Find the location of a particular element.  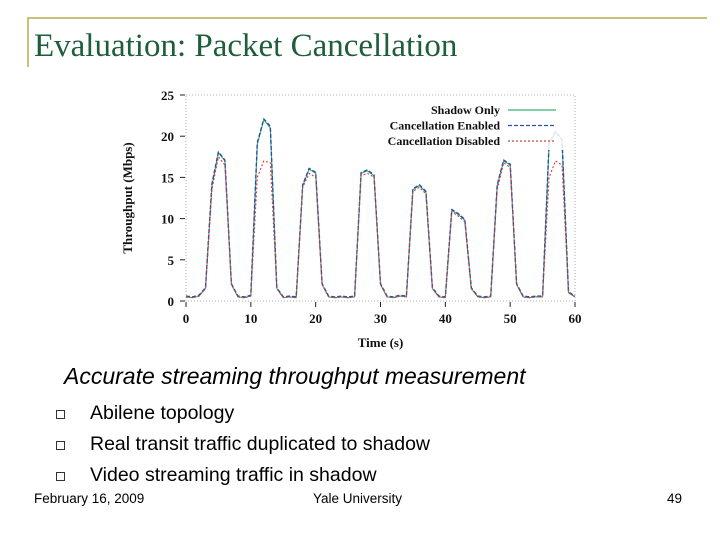

y-tick-label: 15 is located at coordinates (168, 177).